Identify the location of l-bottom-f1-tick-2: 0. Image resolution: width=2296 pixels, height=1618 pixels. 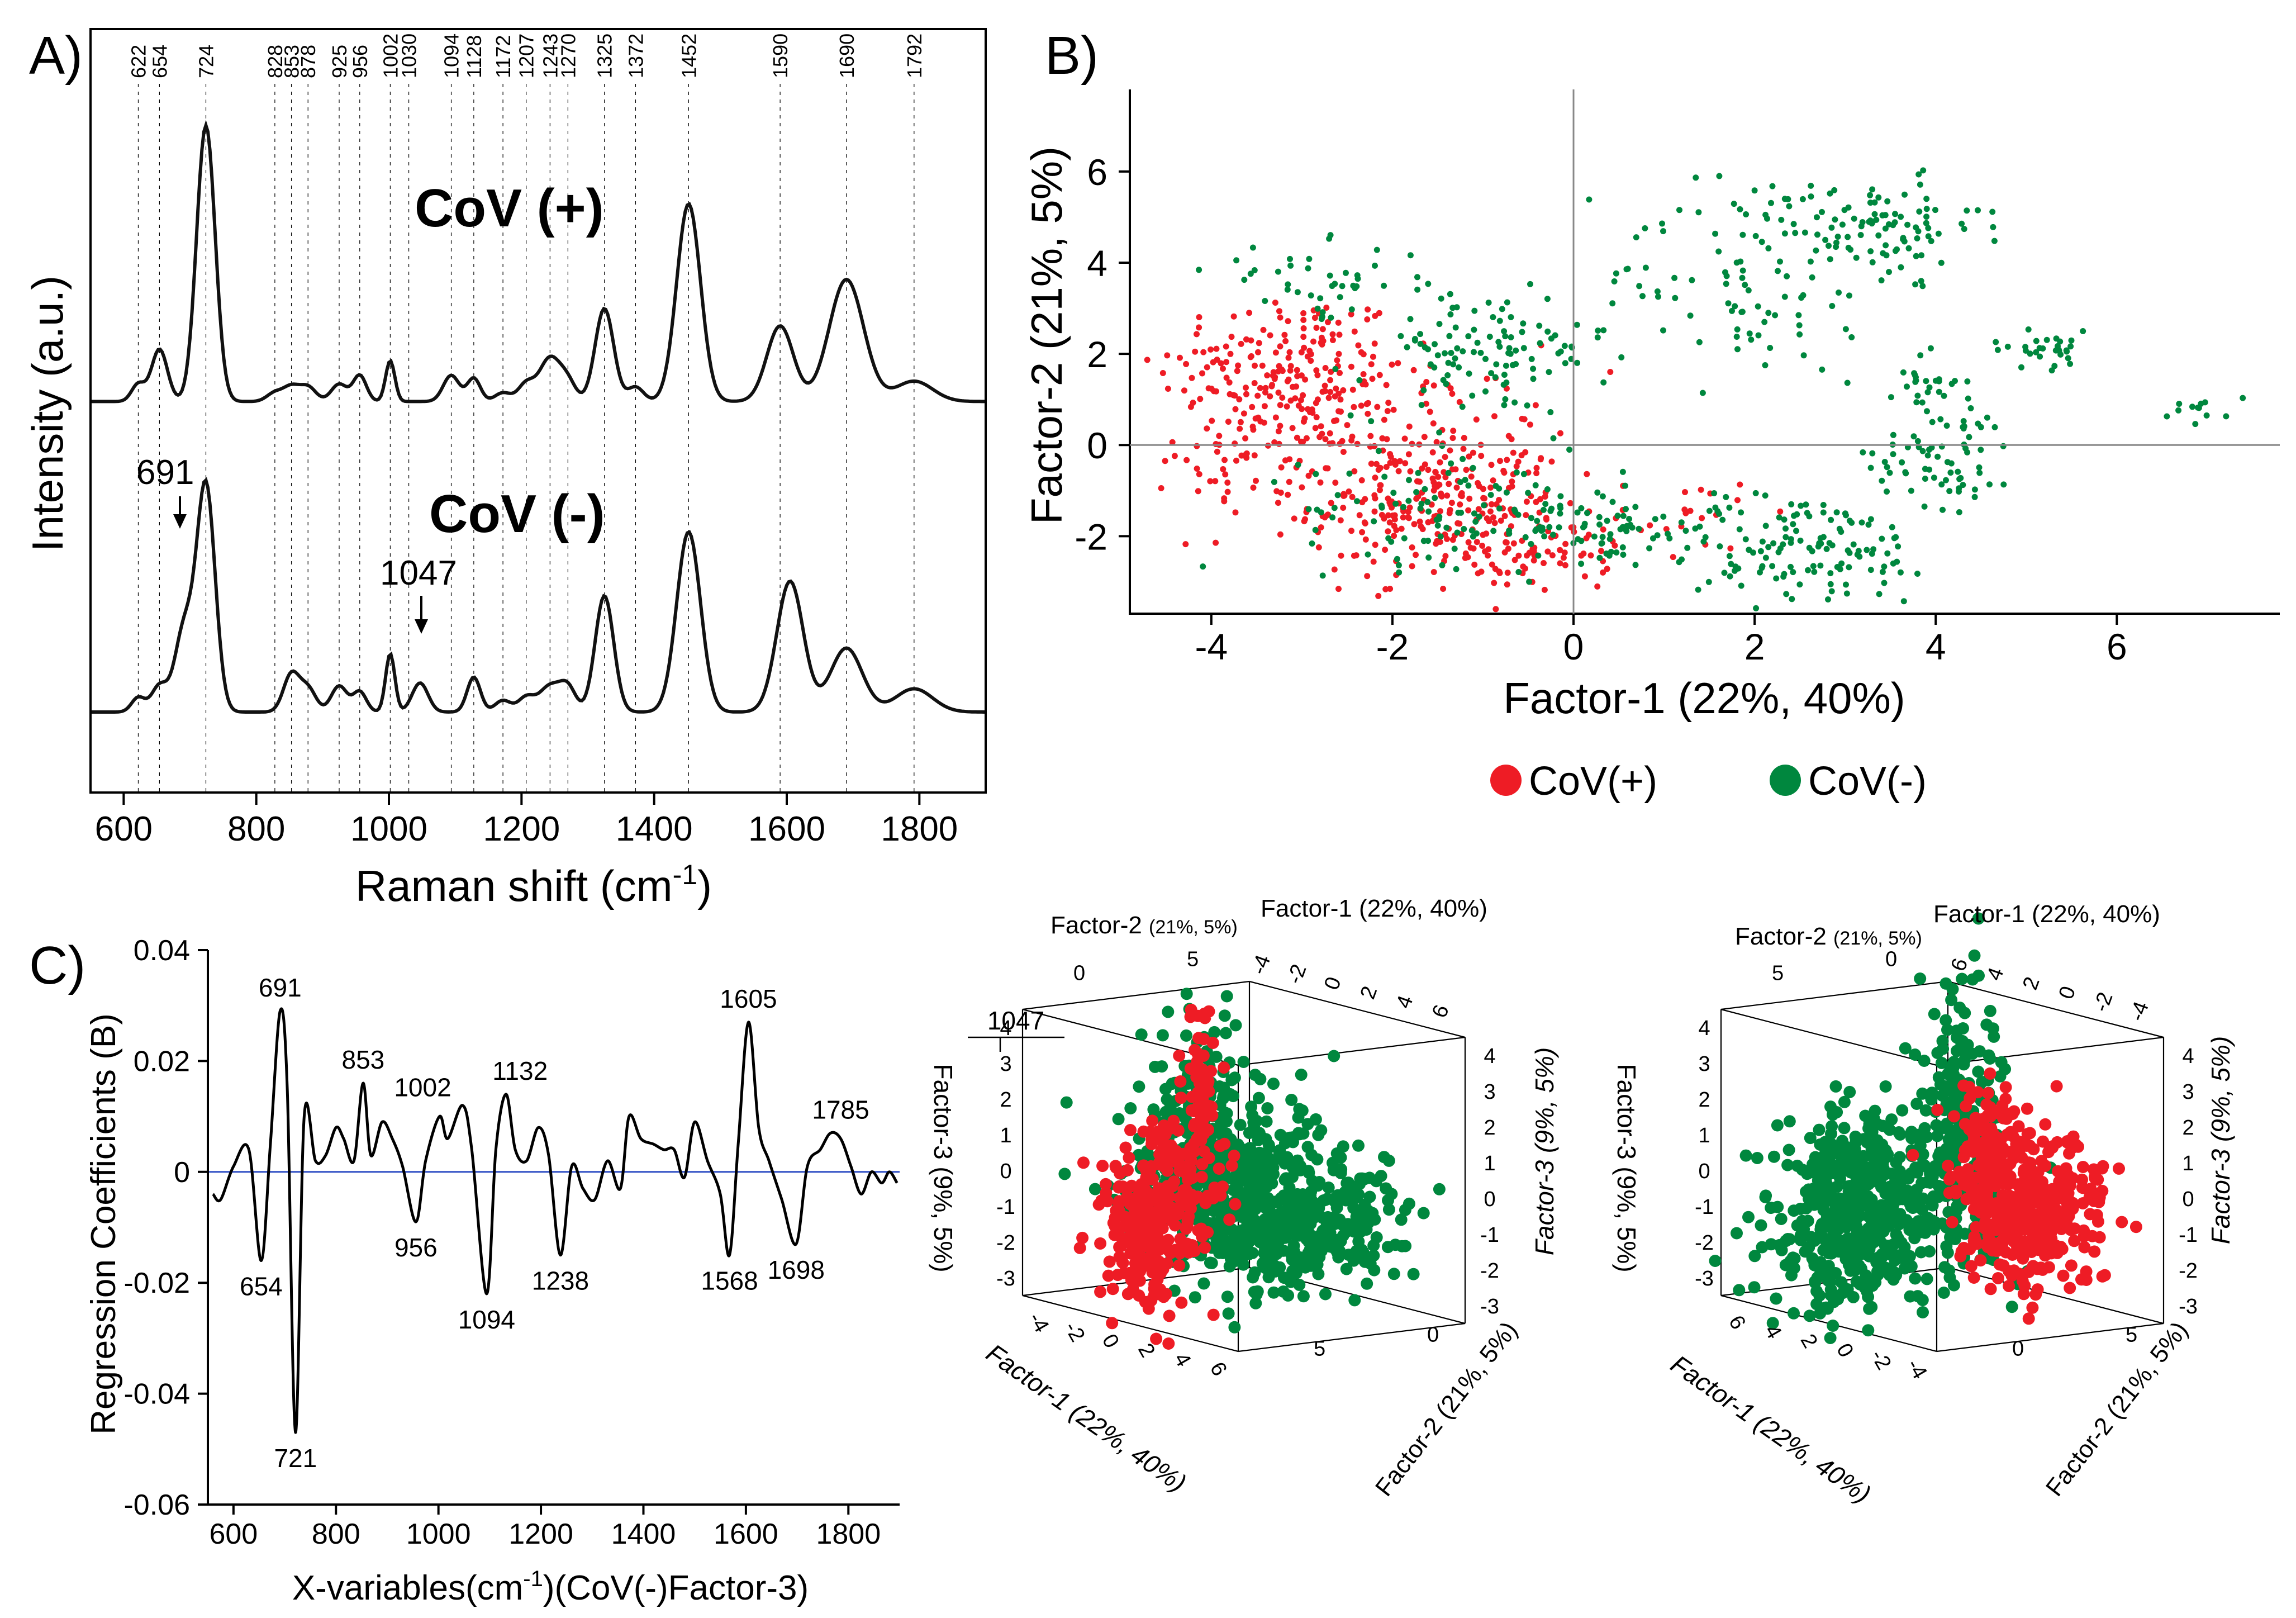
(1110, 1341).